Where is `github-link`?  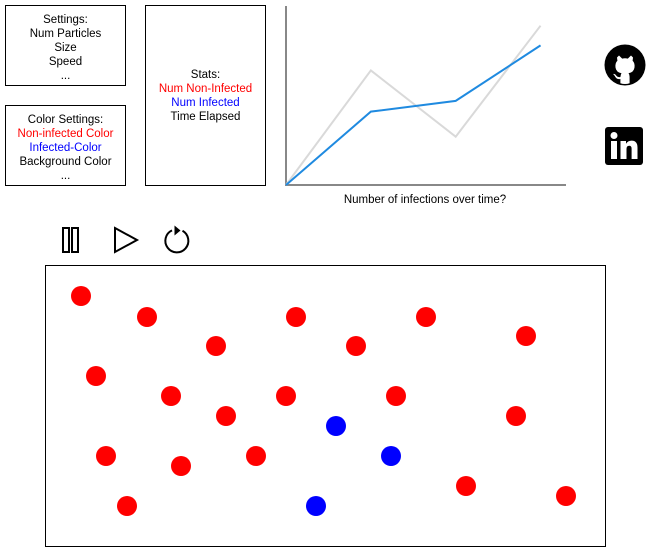 github-link is located at coordinates (625, 65).